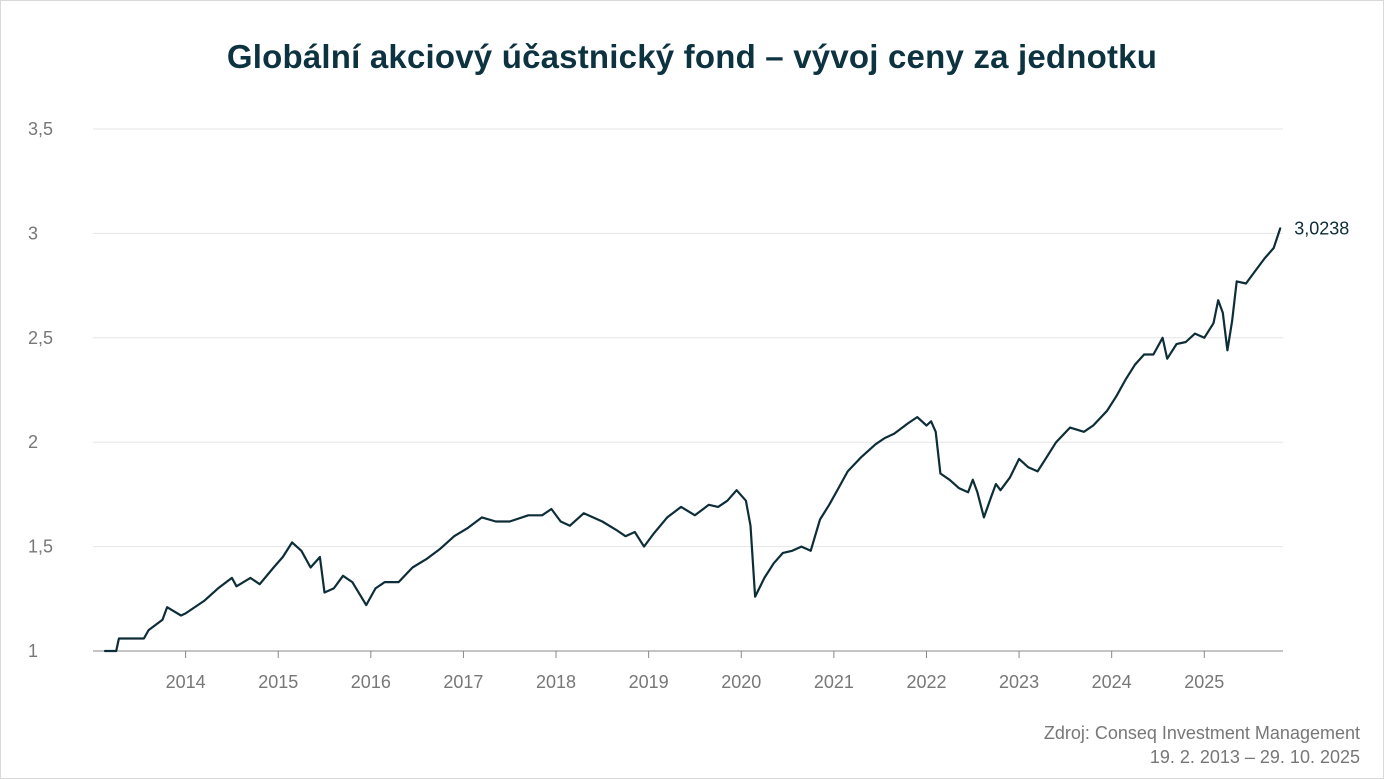 The height and width of the screenshot is (779, 1384). Describe the element at coordinates (834, 682) in the screenshot. I see `x-tick-label: 2021` at that location.